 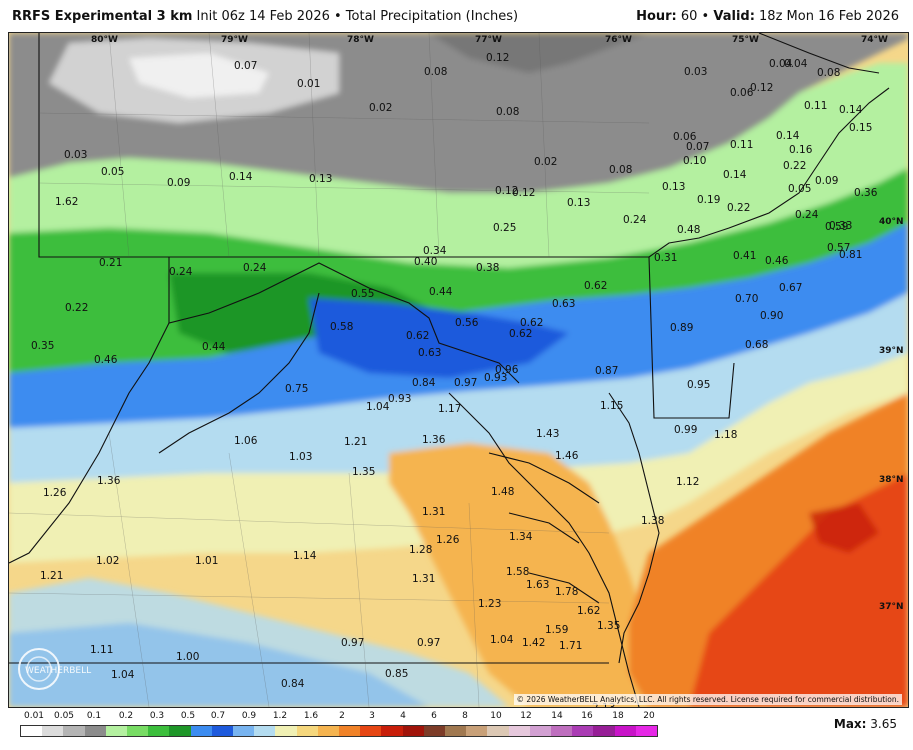 What do you see at coordinates (891, 607) in the screenshot?
I see `lat-label: 37°N` at bounding box center [891, 607].